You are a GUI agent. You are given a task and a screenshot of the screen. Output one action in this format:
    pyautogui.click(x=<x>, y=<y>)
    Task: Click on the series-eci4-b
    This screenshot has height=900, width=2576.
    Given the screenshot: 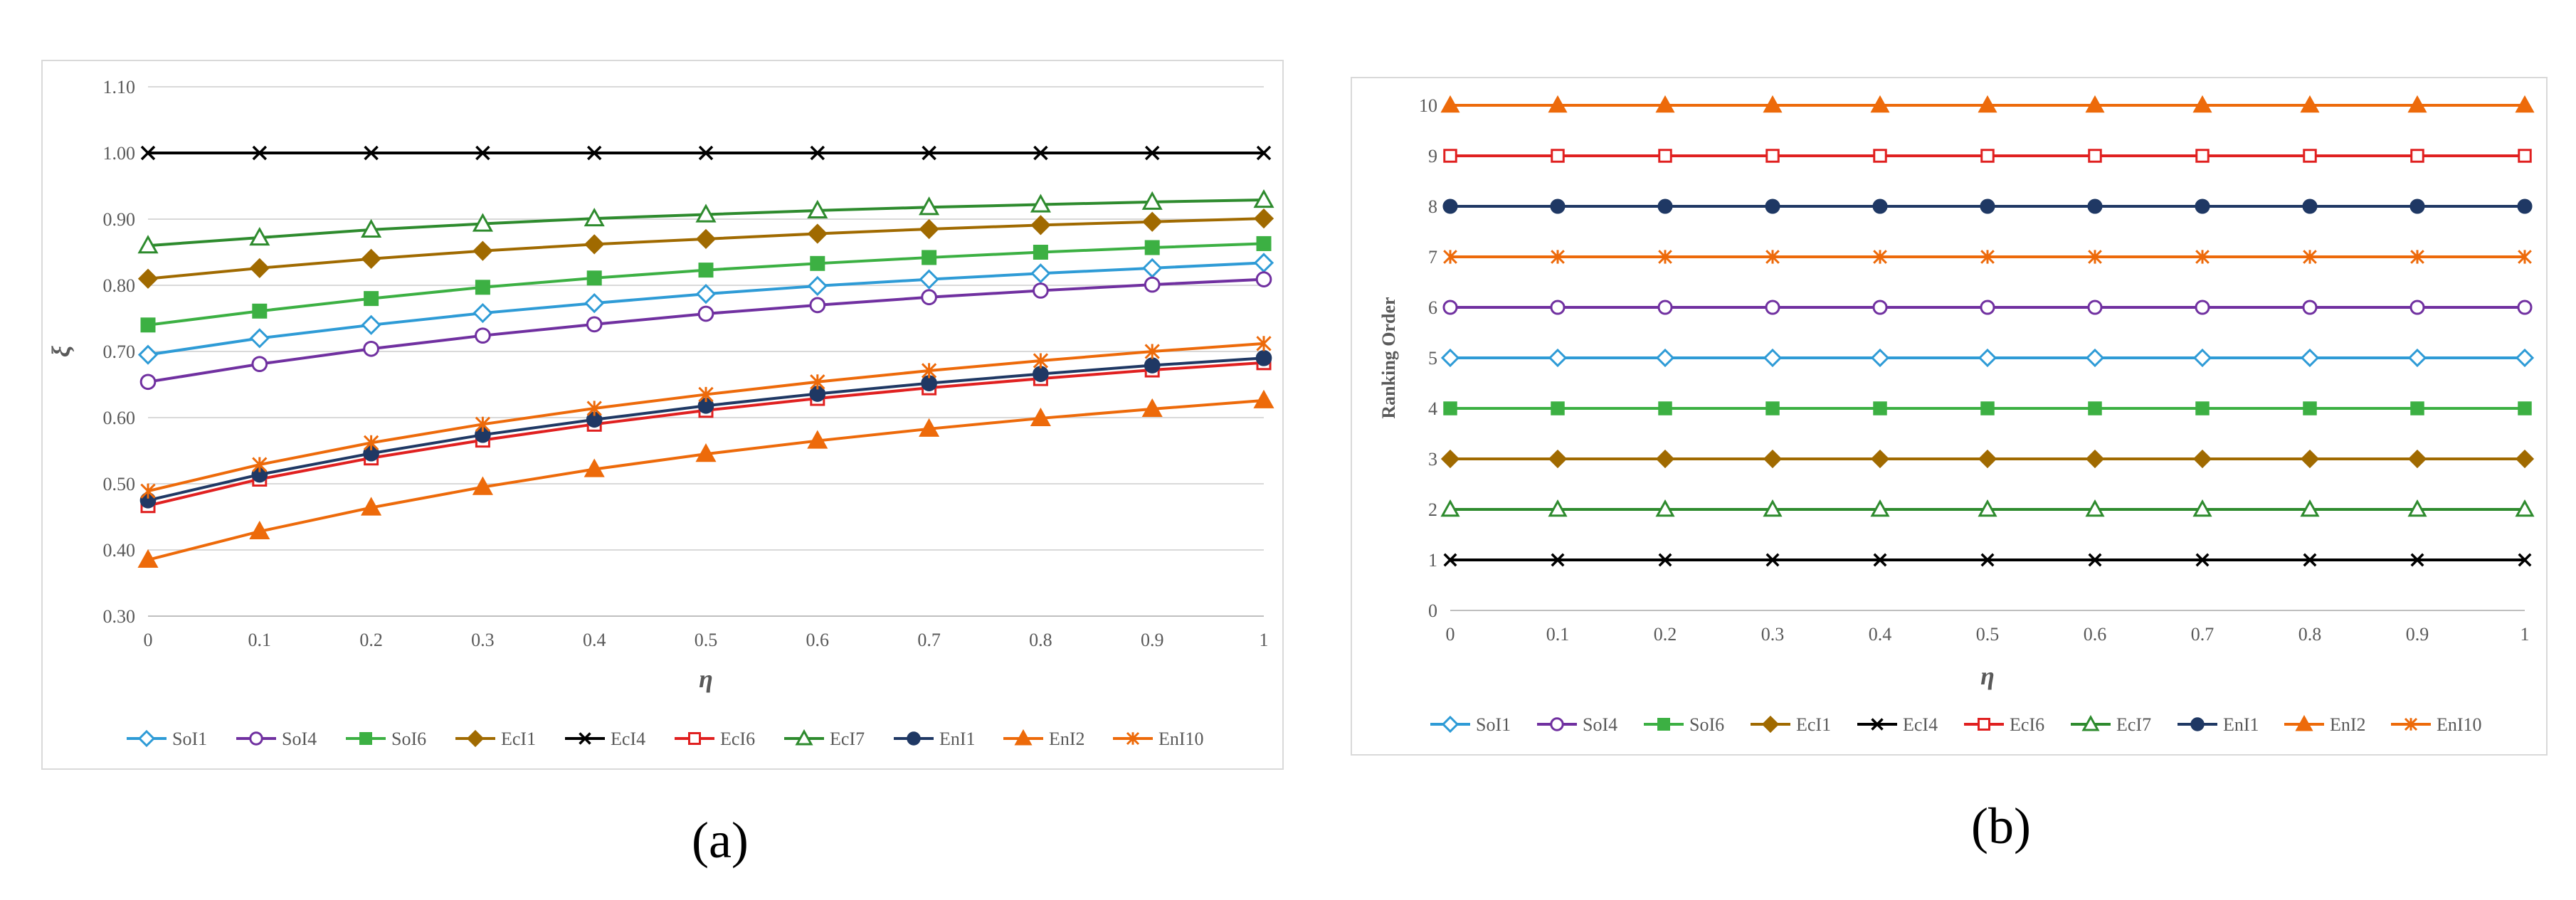 What is the action you would take?
    pyautogui.click(x=1987, y=560)
    